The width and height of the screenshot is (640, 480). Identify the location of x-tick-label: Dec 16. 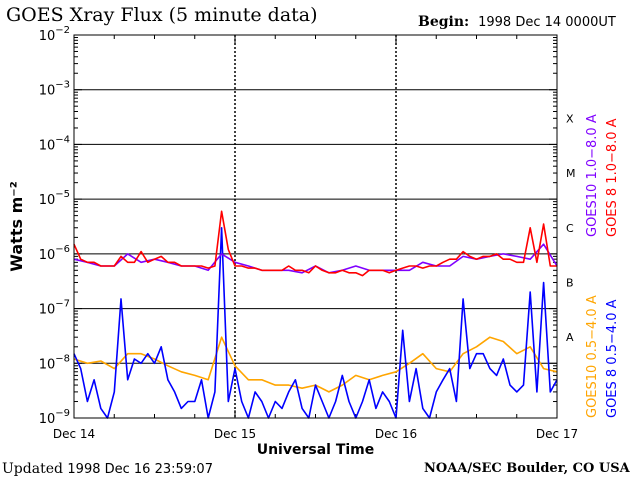
(396, 434).